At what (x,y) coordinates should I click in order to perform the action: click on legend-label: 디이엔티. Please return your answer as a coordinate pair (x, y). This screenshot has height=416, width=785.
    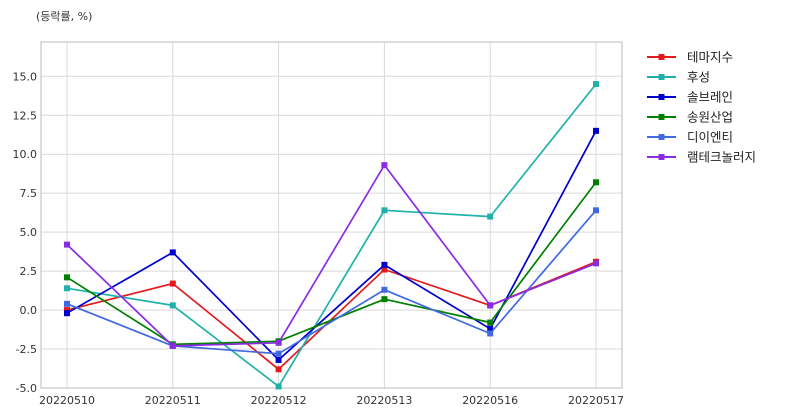
    Looking at the image, I should click on (710, 137).